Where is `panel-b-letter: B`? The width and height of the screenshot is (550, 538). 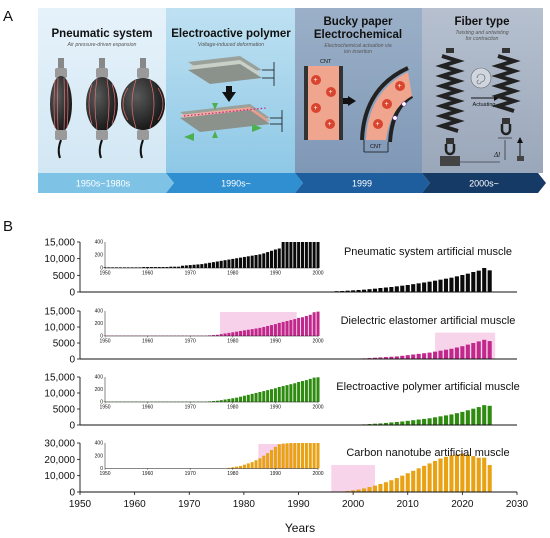 panel-b-letter: B is located at coordinates (8, 226).